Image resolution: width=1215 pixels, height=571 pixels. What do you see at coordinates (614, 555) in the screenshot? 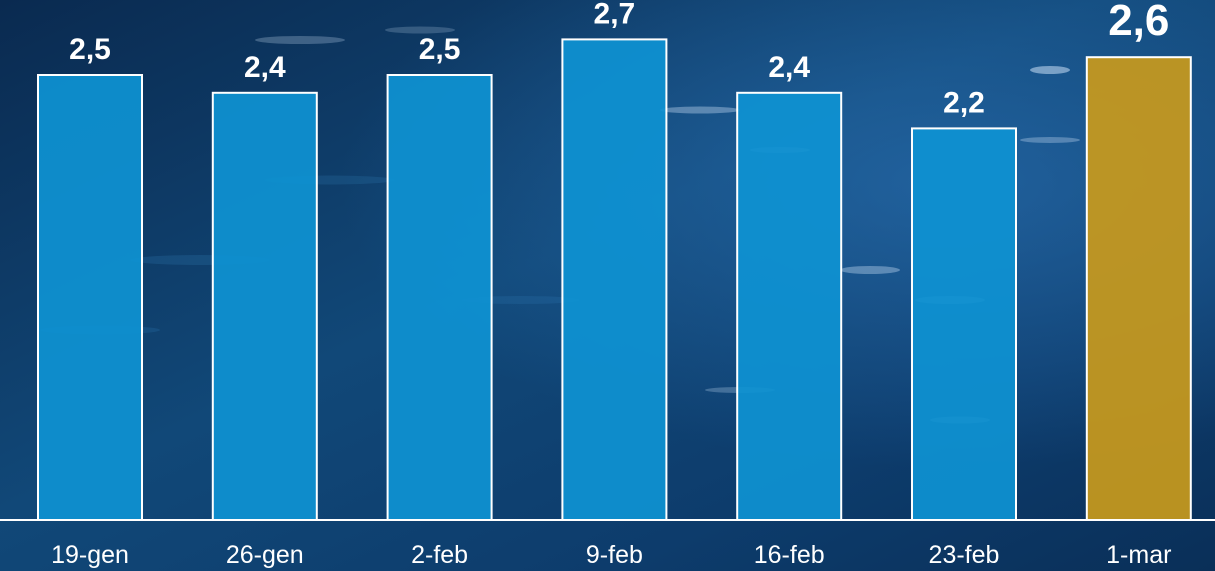
I see `x-tick-label: 9-feb` at bounding box center [614, 555].